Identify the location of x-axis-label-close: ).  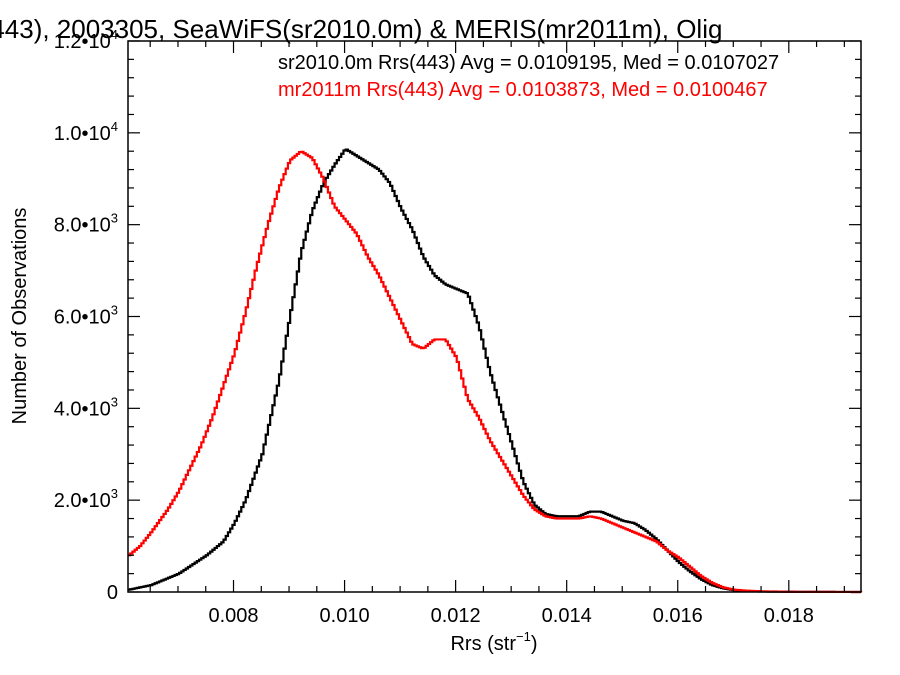
(534, 644).